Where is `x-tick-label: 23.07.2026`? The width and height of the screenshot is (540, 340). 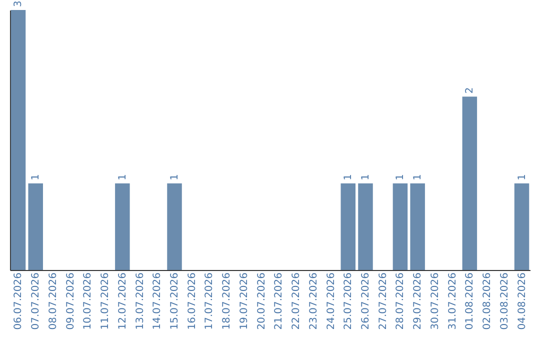 x-tick-label: 23.07.2026 is located at coordinates (314, 301).